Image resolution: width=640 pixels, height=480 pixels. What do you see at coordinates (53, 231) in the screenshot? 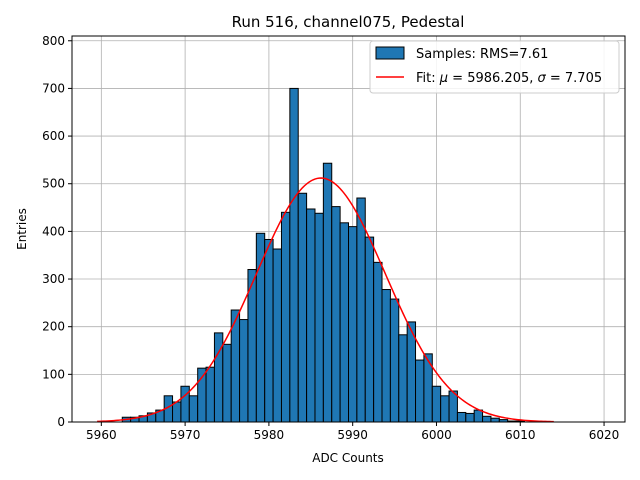
I see `y-tick-label: 400` at bounding box center [53, 231].